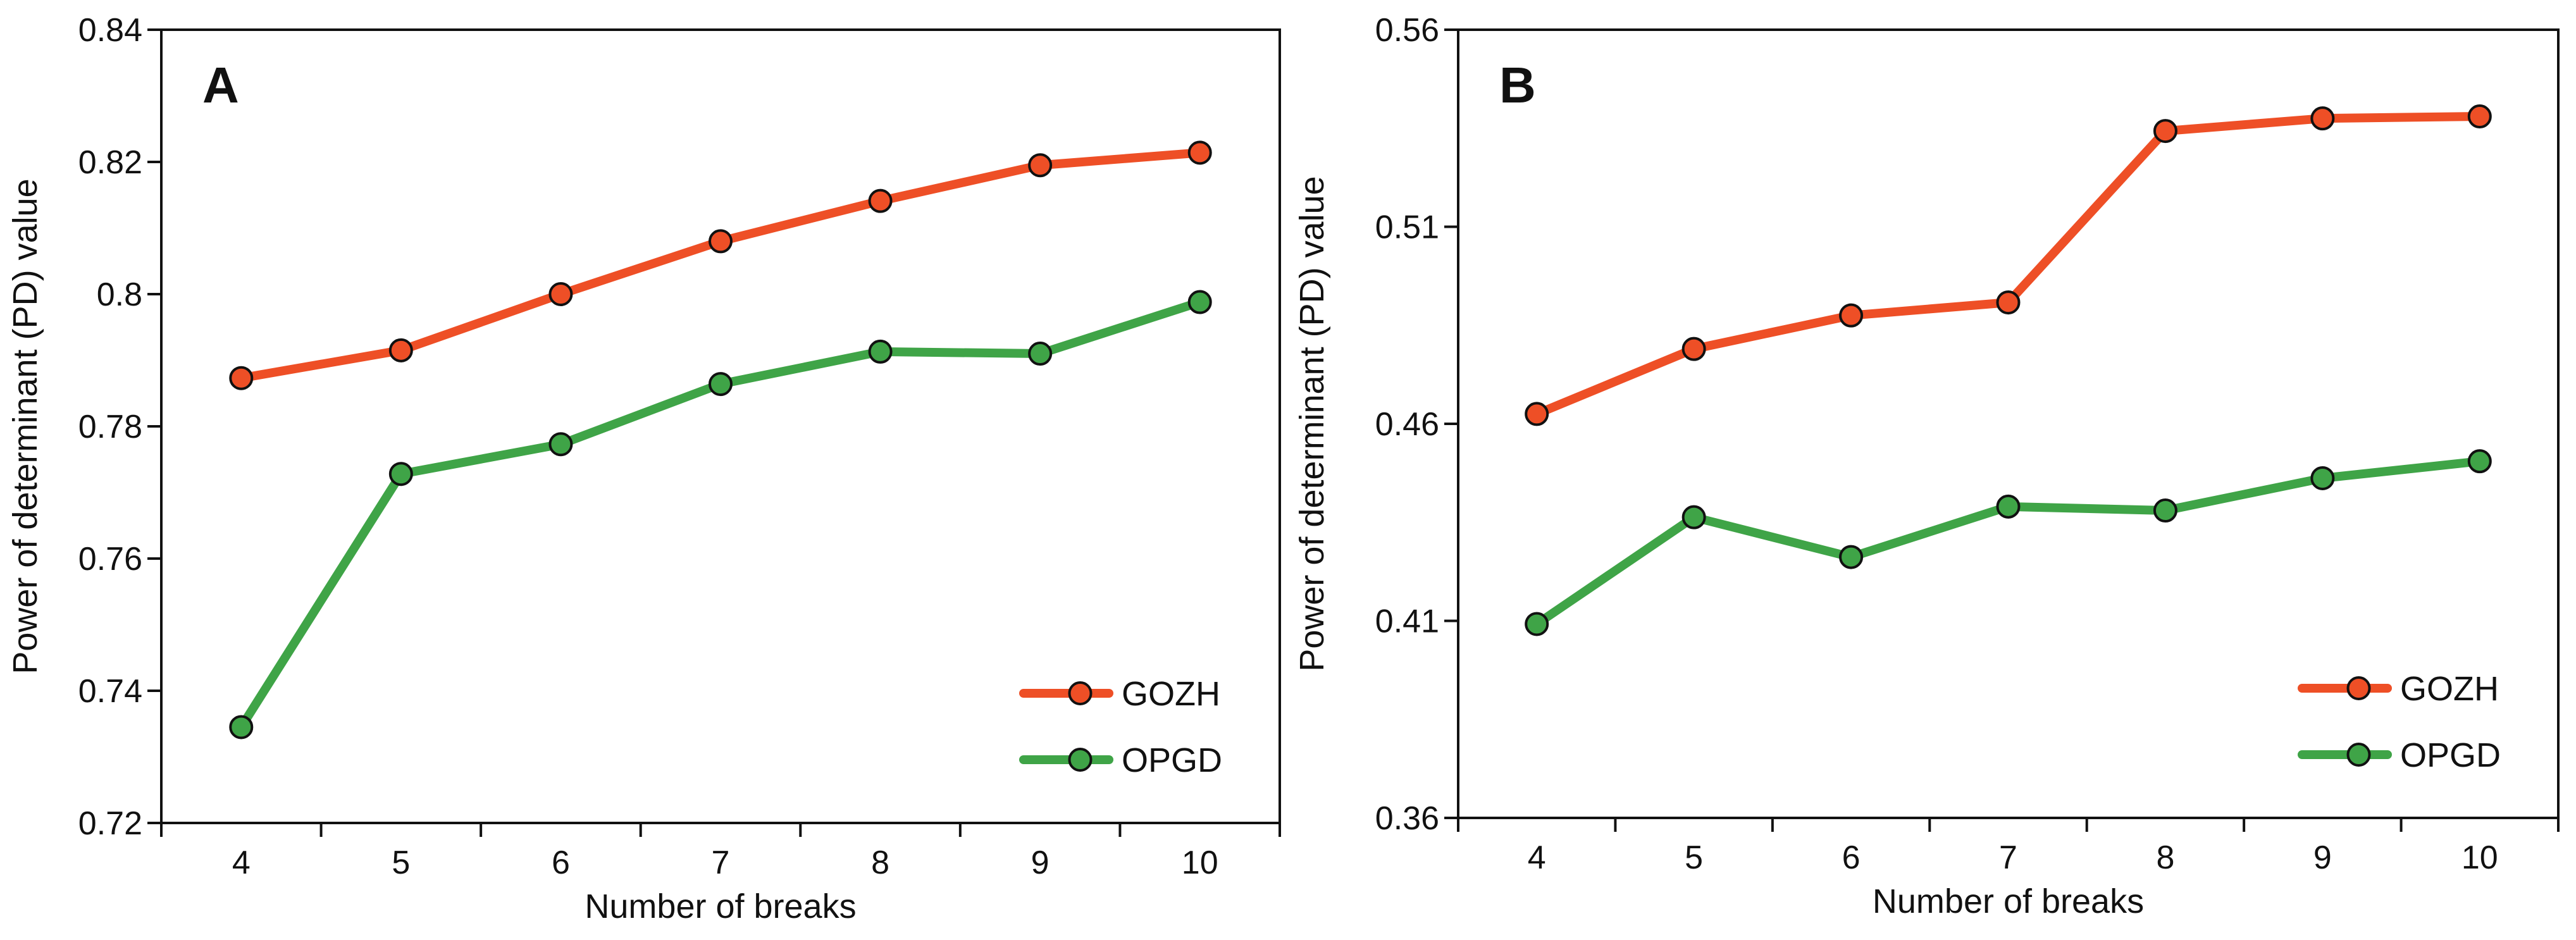  Describe the element at coordinates (220, 85) in the screenshot. I see `panel-letter: A` at that location.